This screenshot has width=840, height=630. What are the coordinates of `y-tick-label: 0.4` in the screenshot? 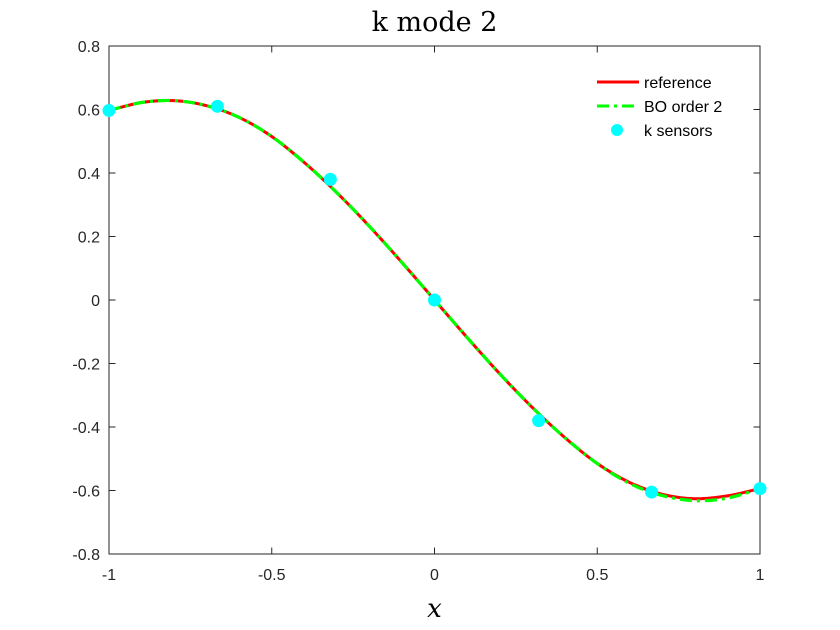 It's located at (89, 174).